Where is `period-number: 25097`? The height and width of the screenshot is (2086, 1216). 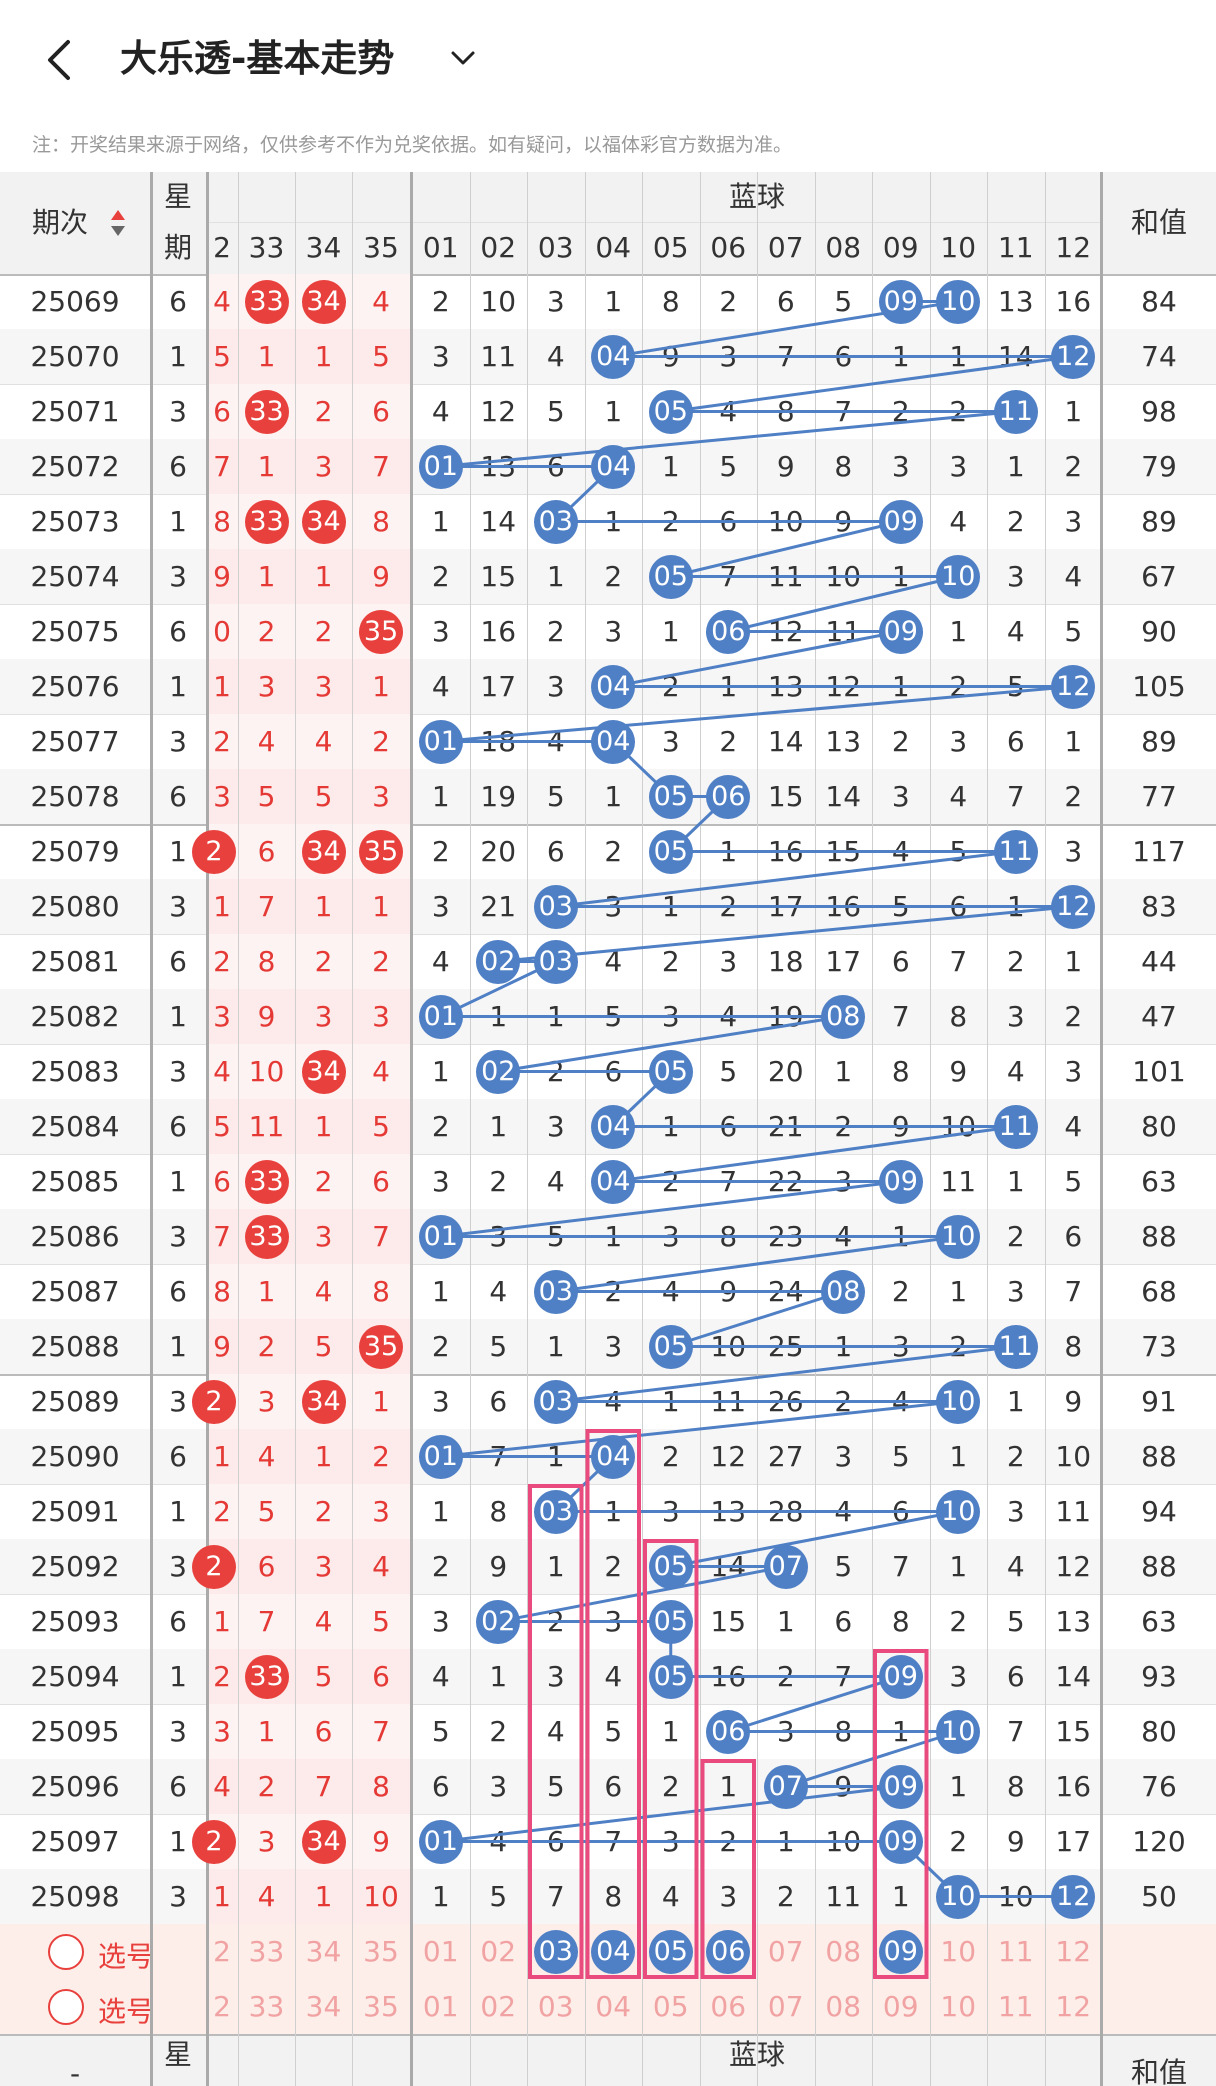
period-number: 25097 is located at coordinates (75, 1841).